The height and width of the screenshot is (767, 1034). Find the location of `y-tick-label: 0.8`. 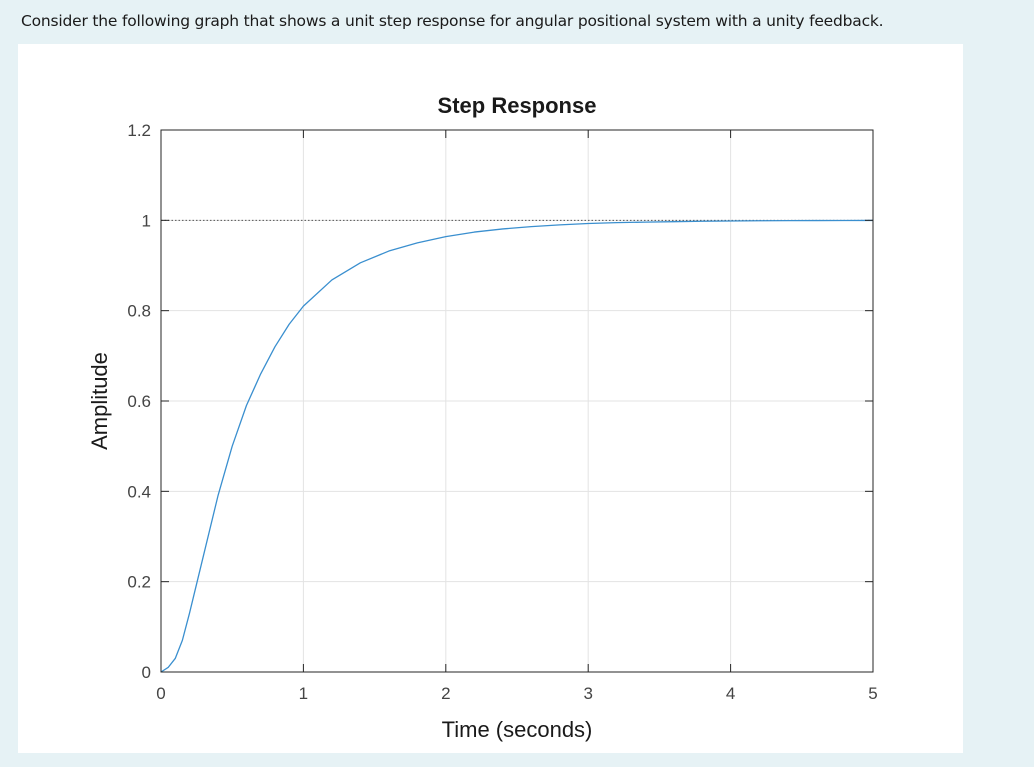

y-tick-label: 0.8 is located at coordinates (139, 311).